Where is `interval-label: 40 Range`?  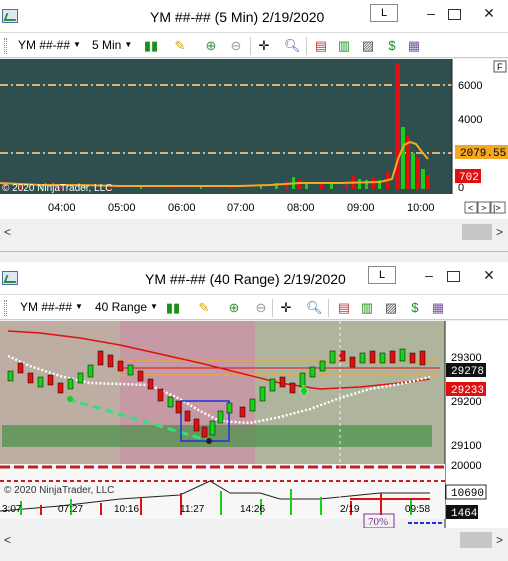 interval-label: 40 Range is located at coordinates (121, 307).